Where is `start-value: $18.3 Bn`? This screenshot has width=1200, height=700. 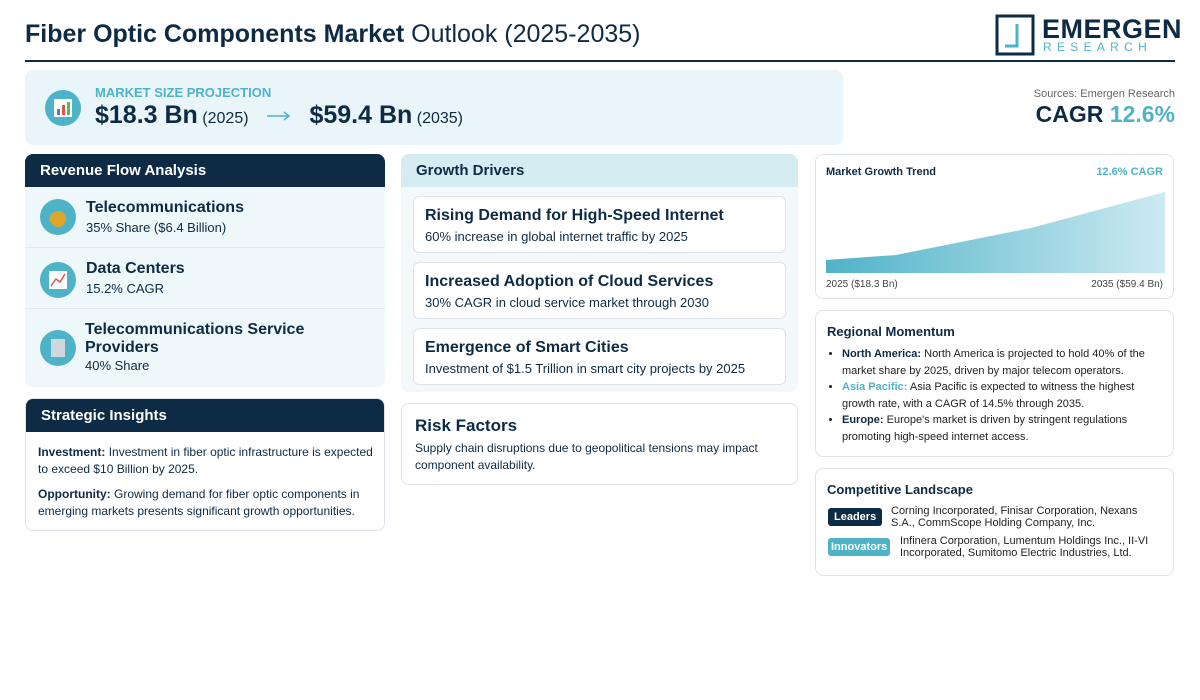 start-value: $18.3 Bn is located at coordinates (146, 115).